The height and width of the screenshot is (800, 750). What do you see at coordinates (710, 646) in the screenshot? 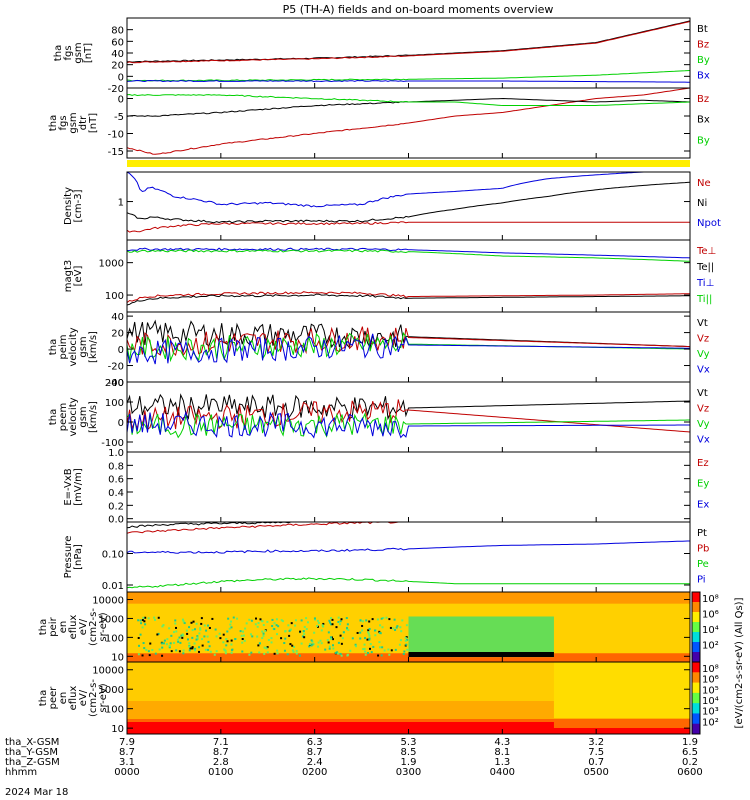
I see `colorbar-tick: 10²` at bounding box center [710, 646].